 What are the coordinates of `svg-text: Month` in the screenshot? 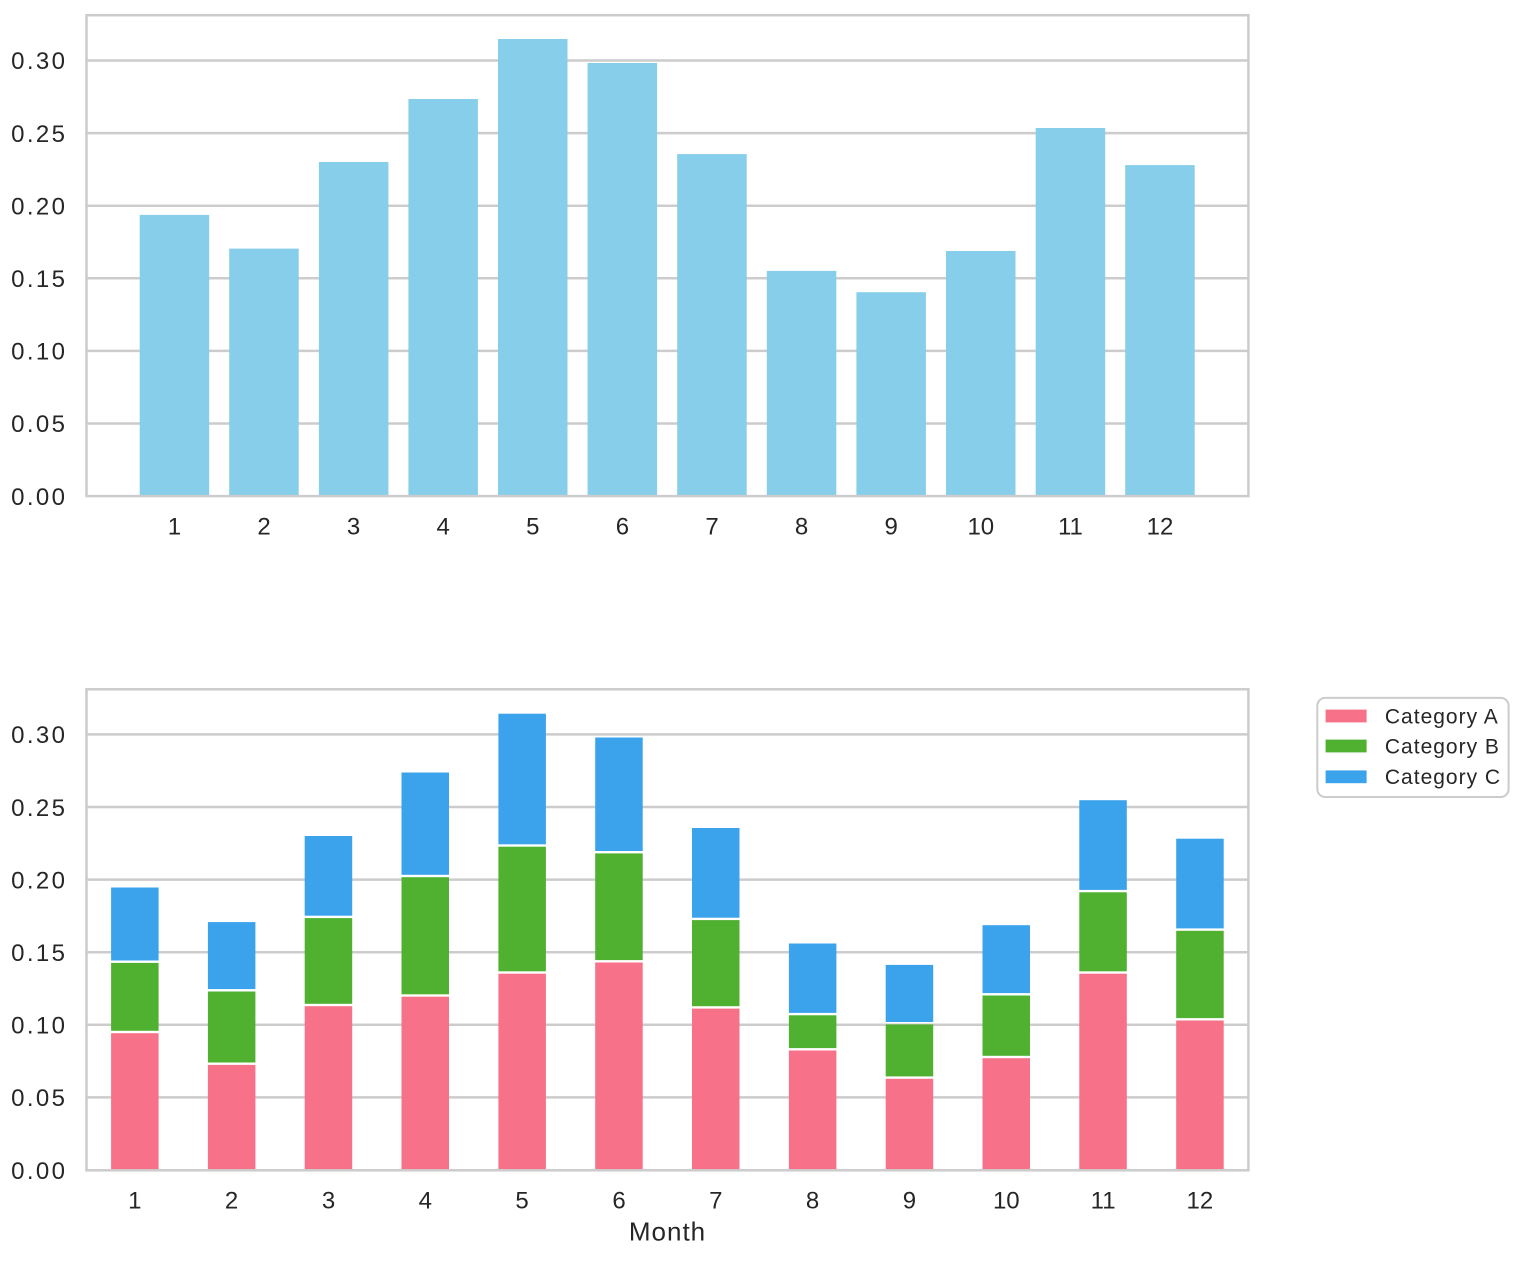 It's located at (667, 1231).